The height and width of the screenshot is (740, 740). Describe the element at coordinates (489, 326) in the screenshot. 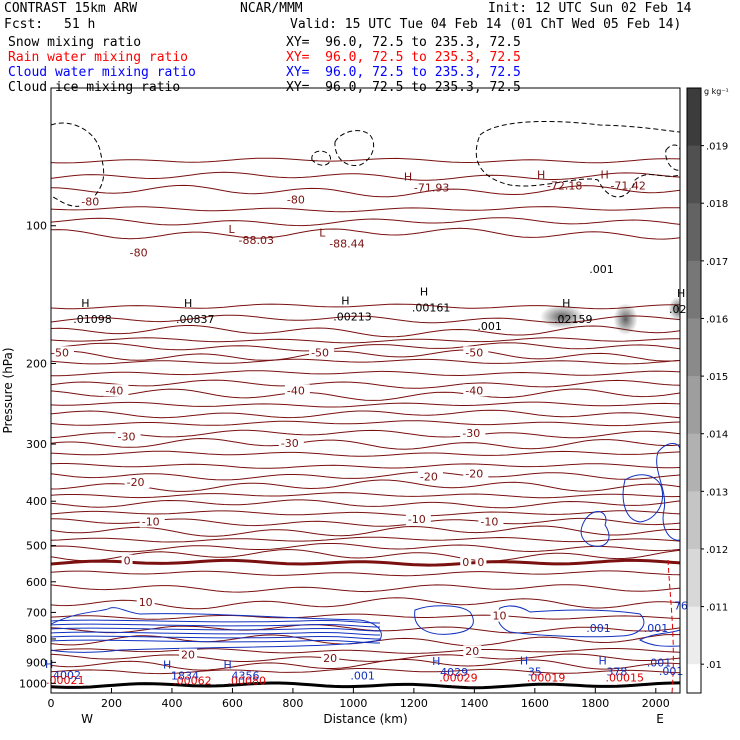

I see `snow-contour-label: .001` at that location.